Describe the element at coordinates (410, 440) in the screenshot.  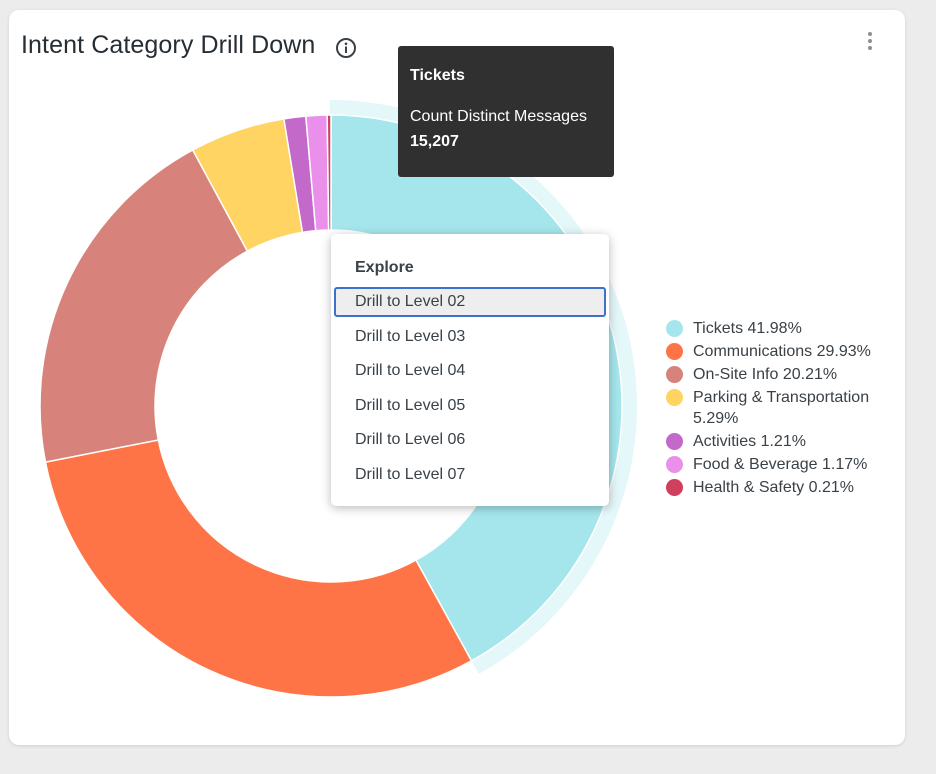
I see `menu-item-drill-level: Drill to Level 06` at that location.